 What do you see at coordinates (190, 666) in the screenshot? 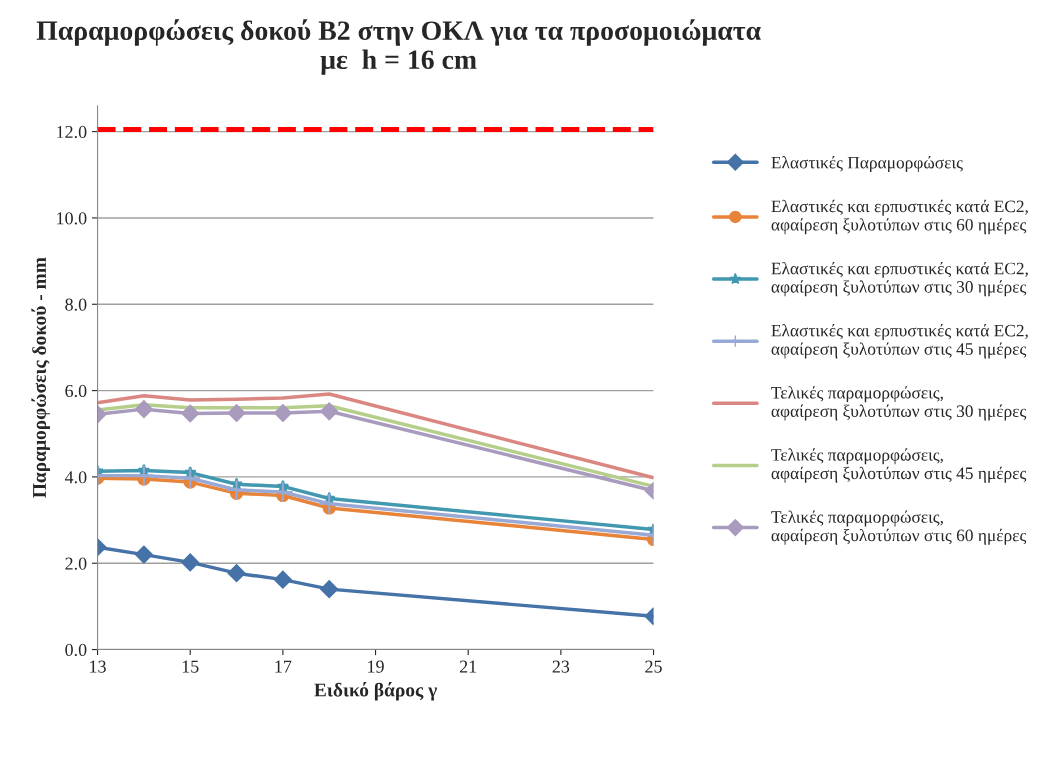
I see `x-tick-label: 15` at bounding box center [190, 666].